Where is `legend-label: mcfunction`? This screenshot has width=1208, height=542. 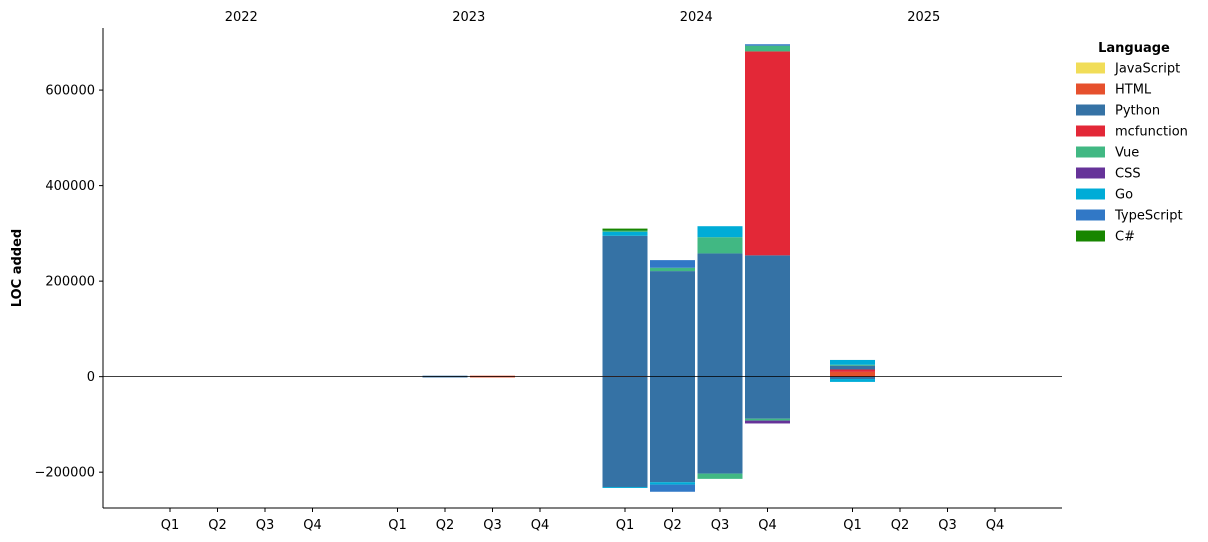 legend-label: mcfunction is located at coordinates (1151, 132).